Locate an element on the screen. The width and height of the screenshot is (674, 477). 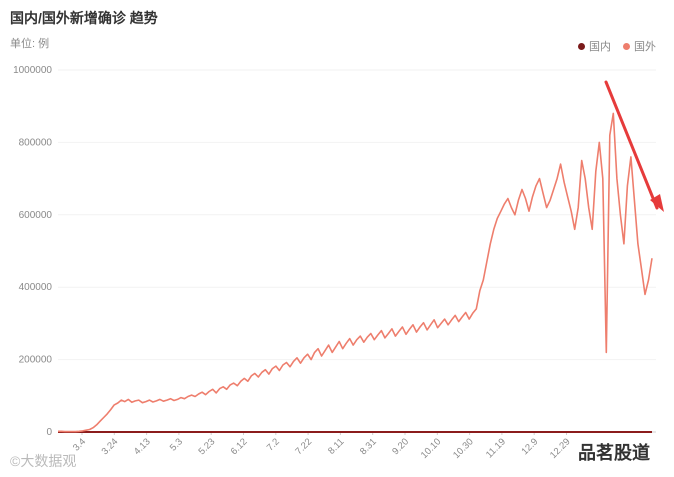
legend-label-domestic: 国内 is located at coordinates (600, 47).